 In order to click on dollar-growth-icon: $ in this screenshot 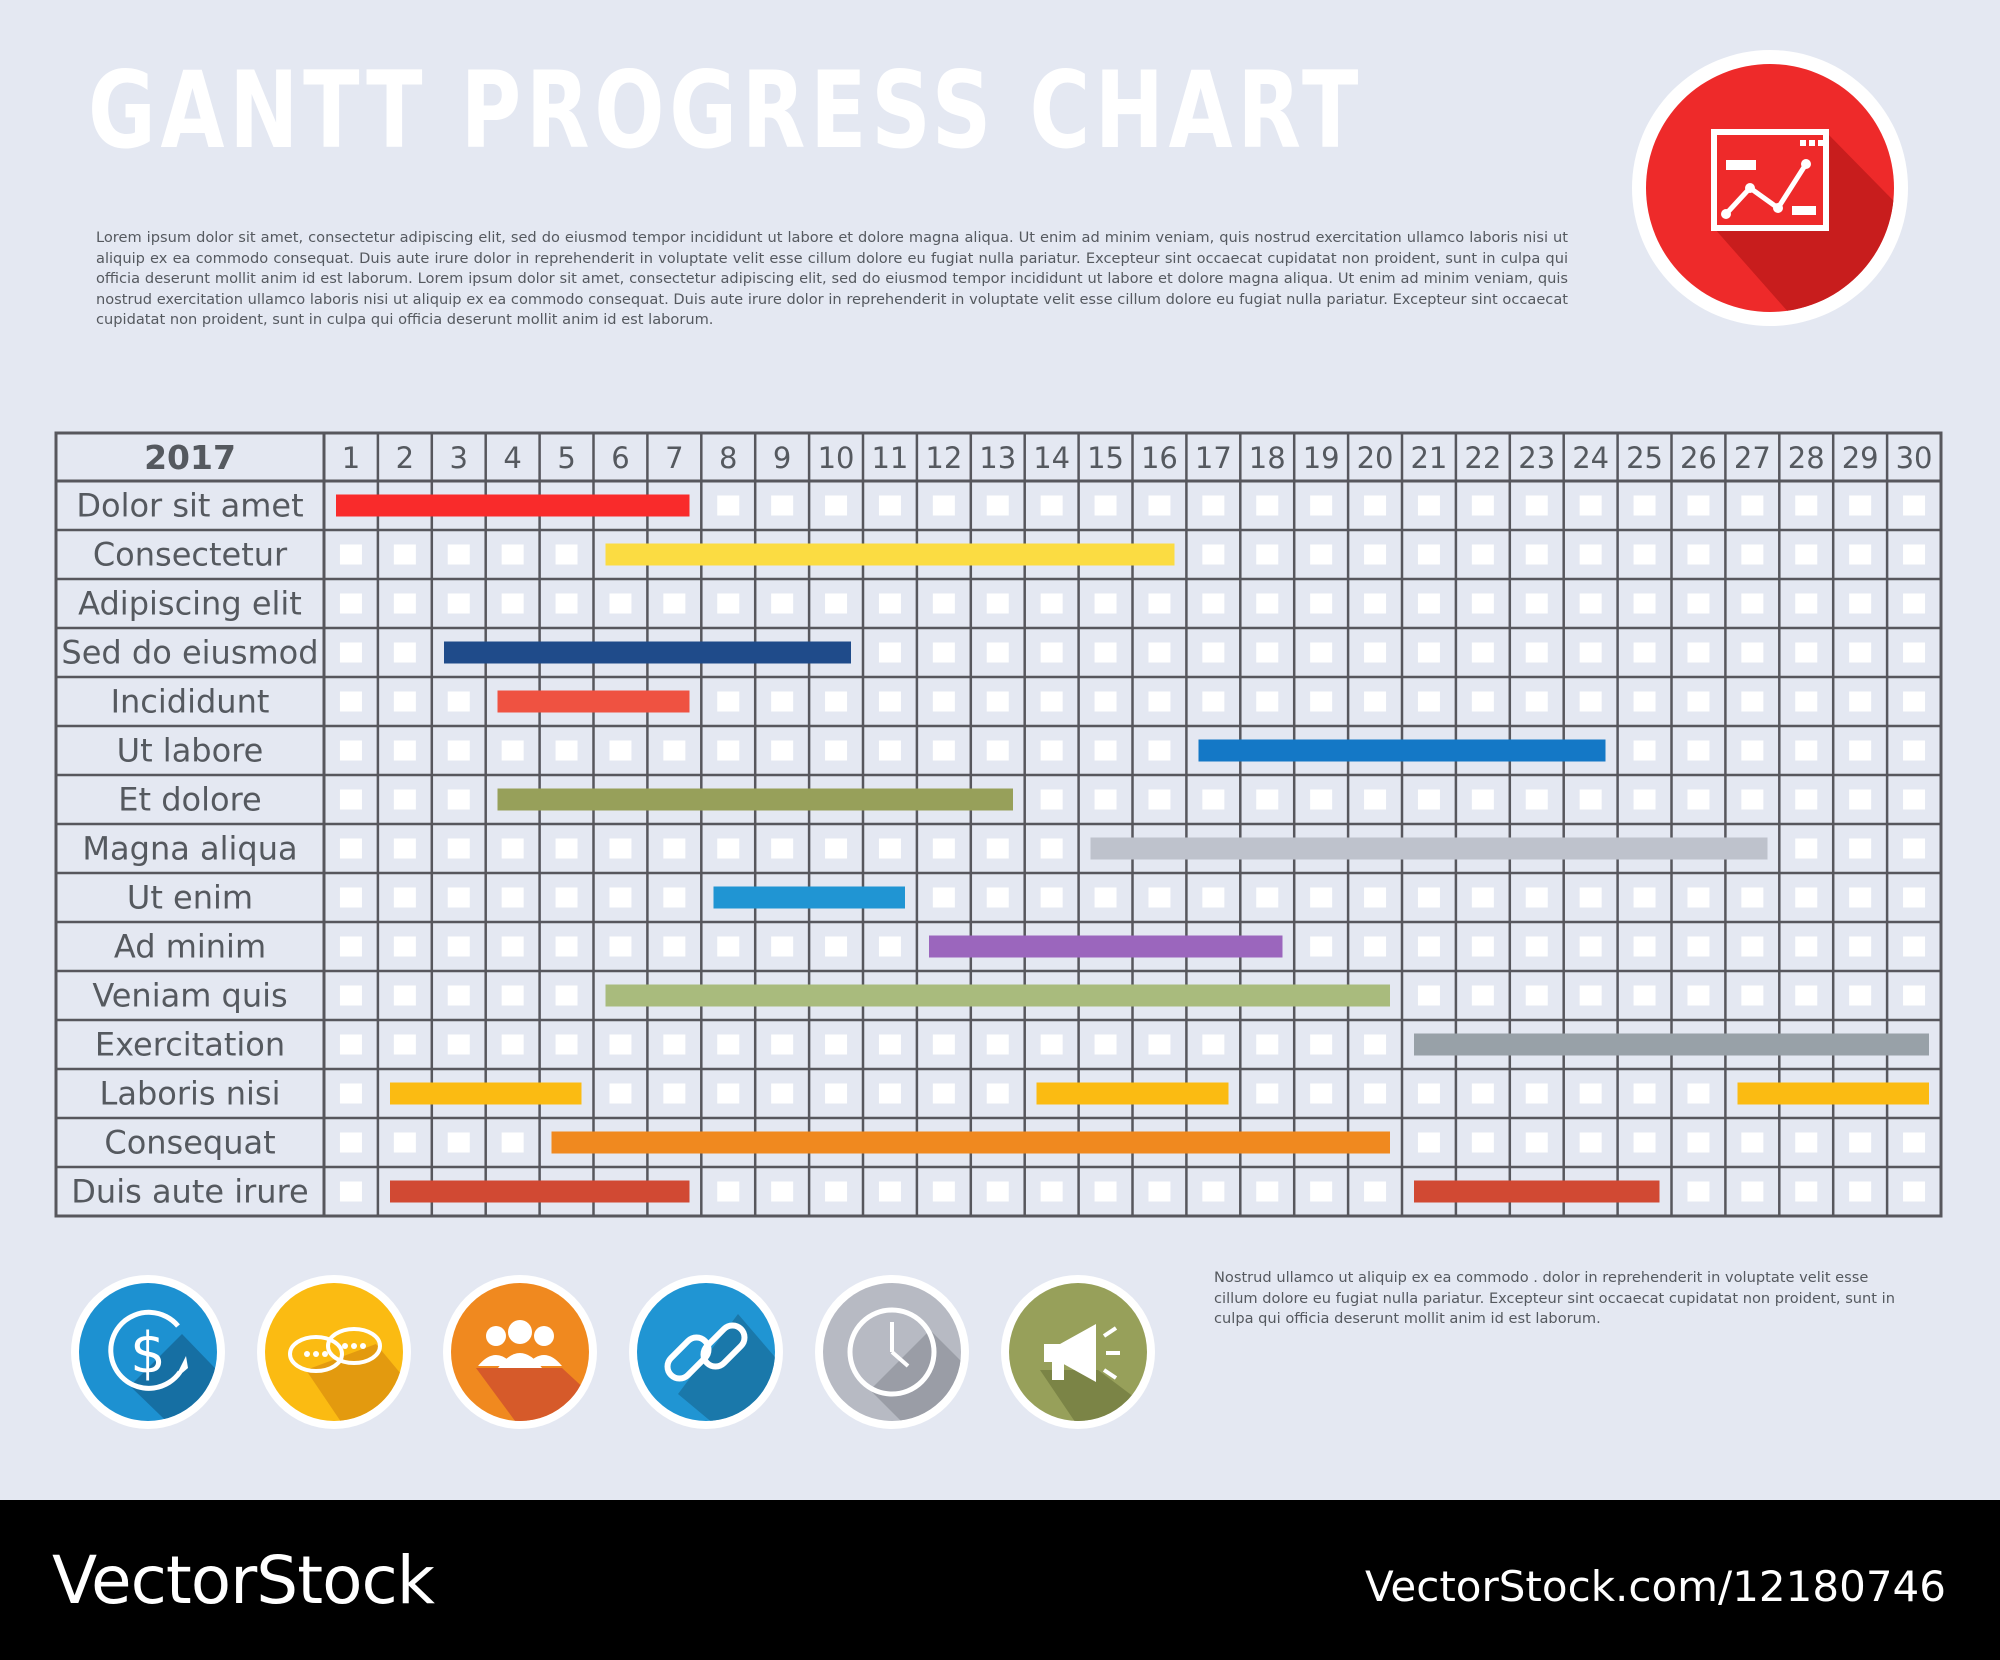, I will do `click(148, 1352)`.